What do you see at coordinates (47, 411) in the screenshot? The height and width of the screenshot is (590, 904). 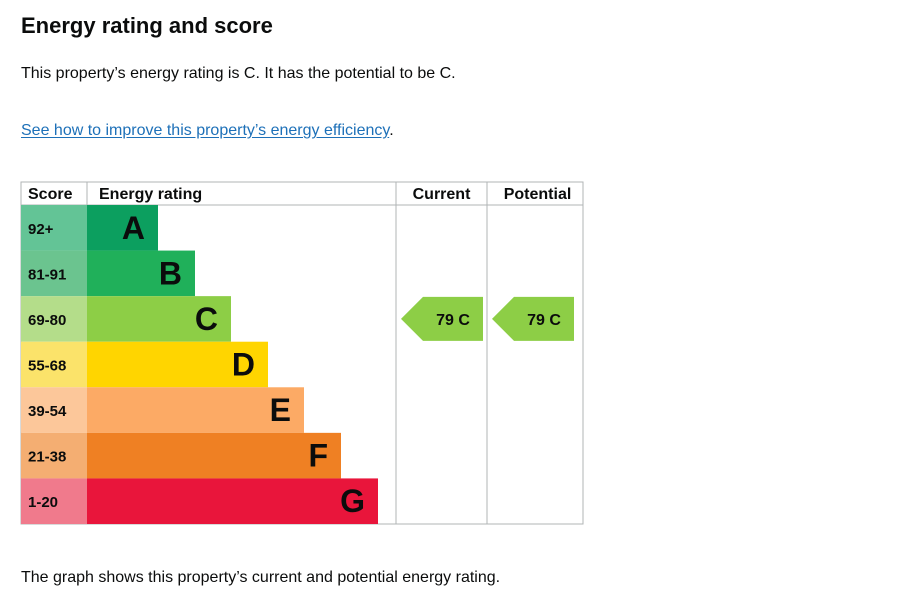 I see `score-label-e: 39-54` at bounding box center [47, 411].